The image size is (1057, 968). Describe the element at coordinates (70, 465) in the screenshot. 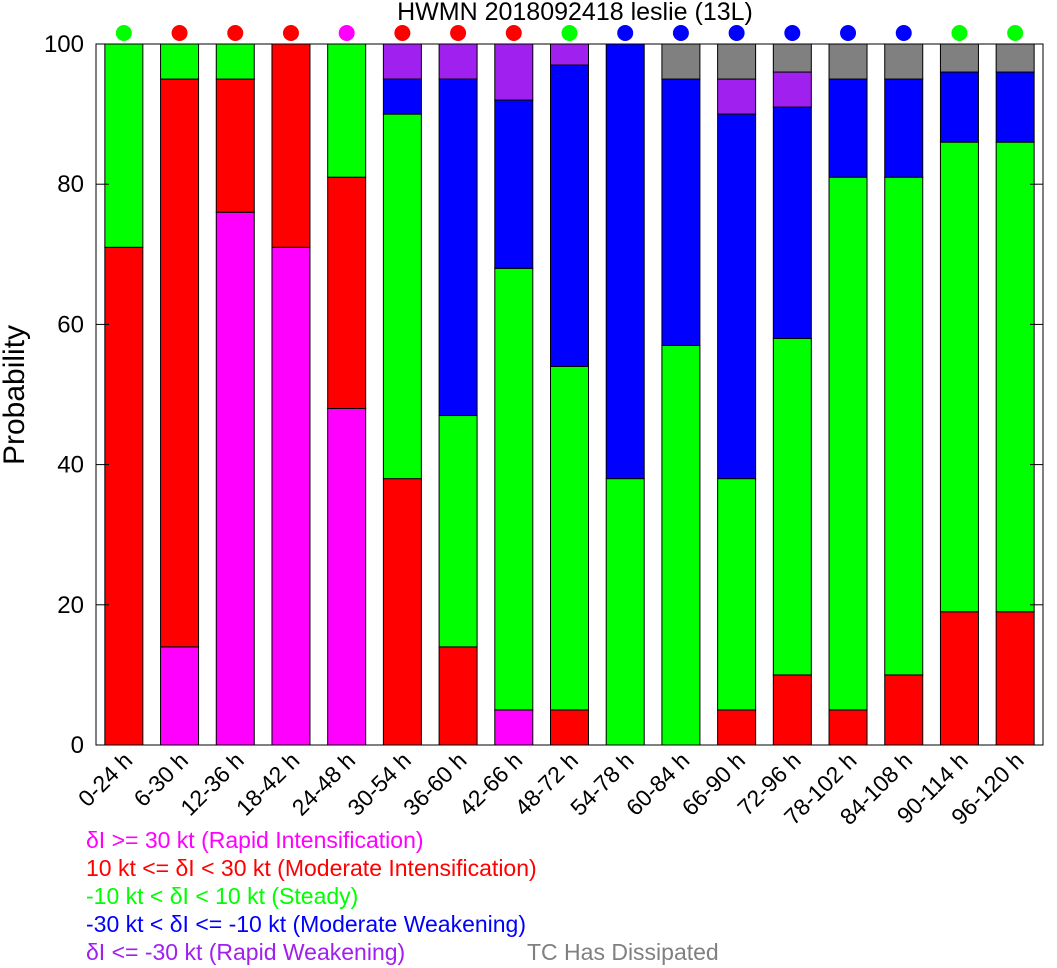

I see `y-tick-label-40: 40` at that location.